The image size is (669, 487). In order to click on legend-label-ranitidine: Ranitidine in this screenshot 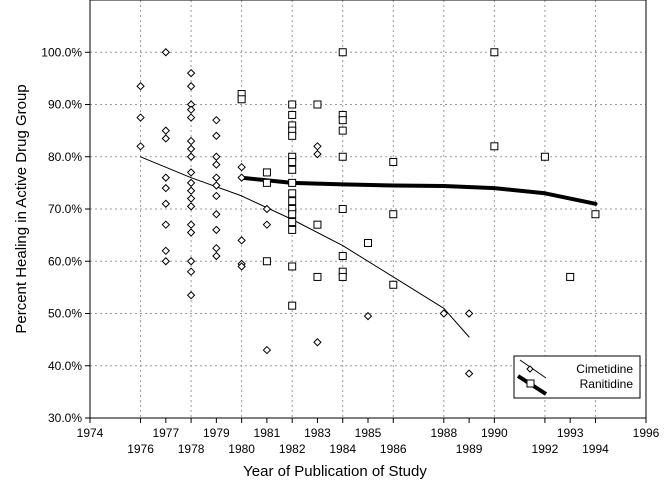, I will do `click(607, 384)`.